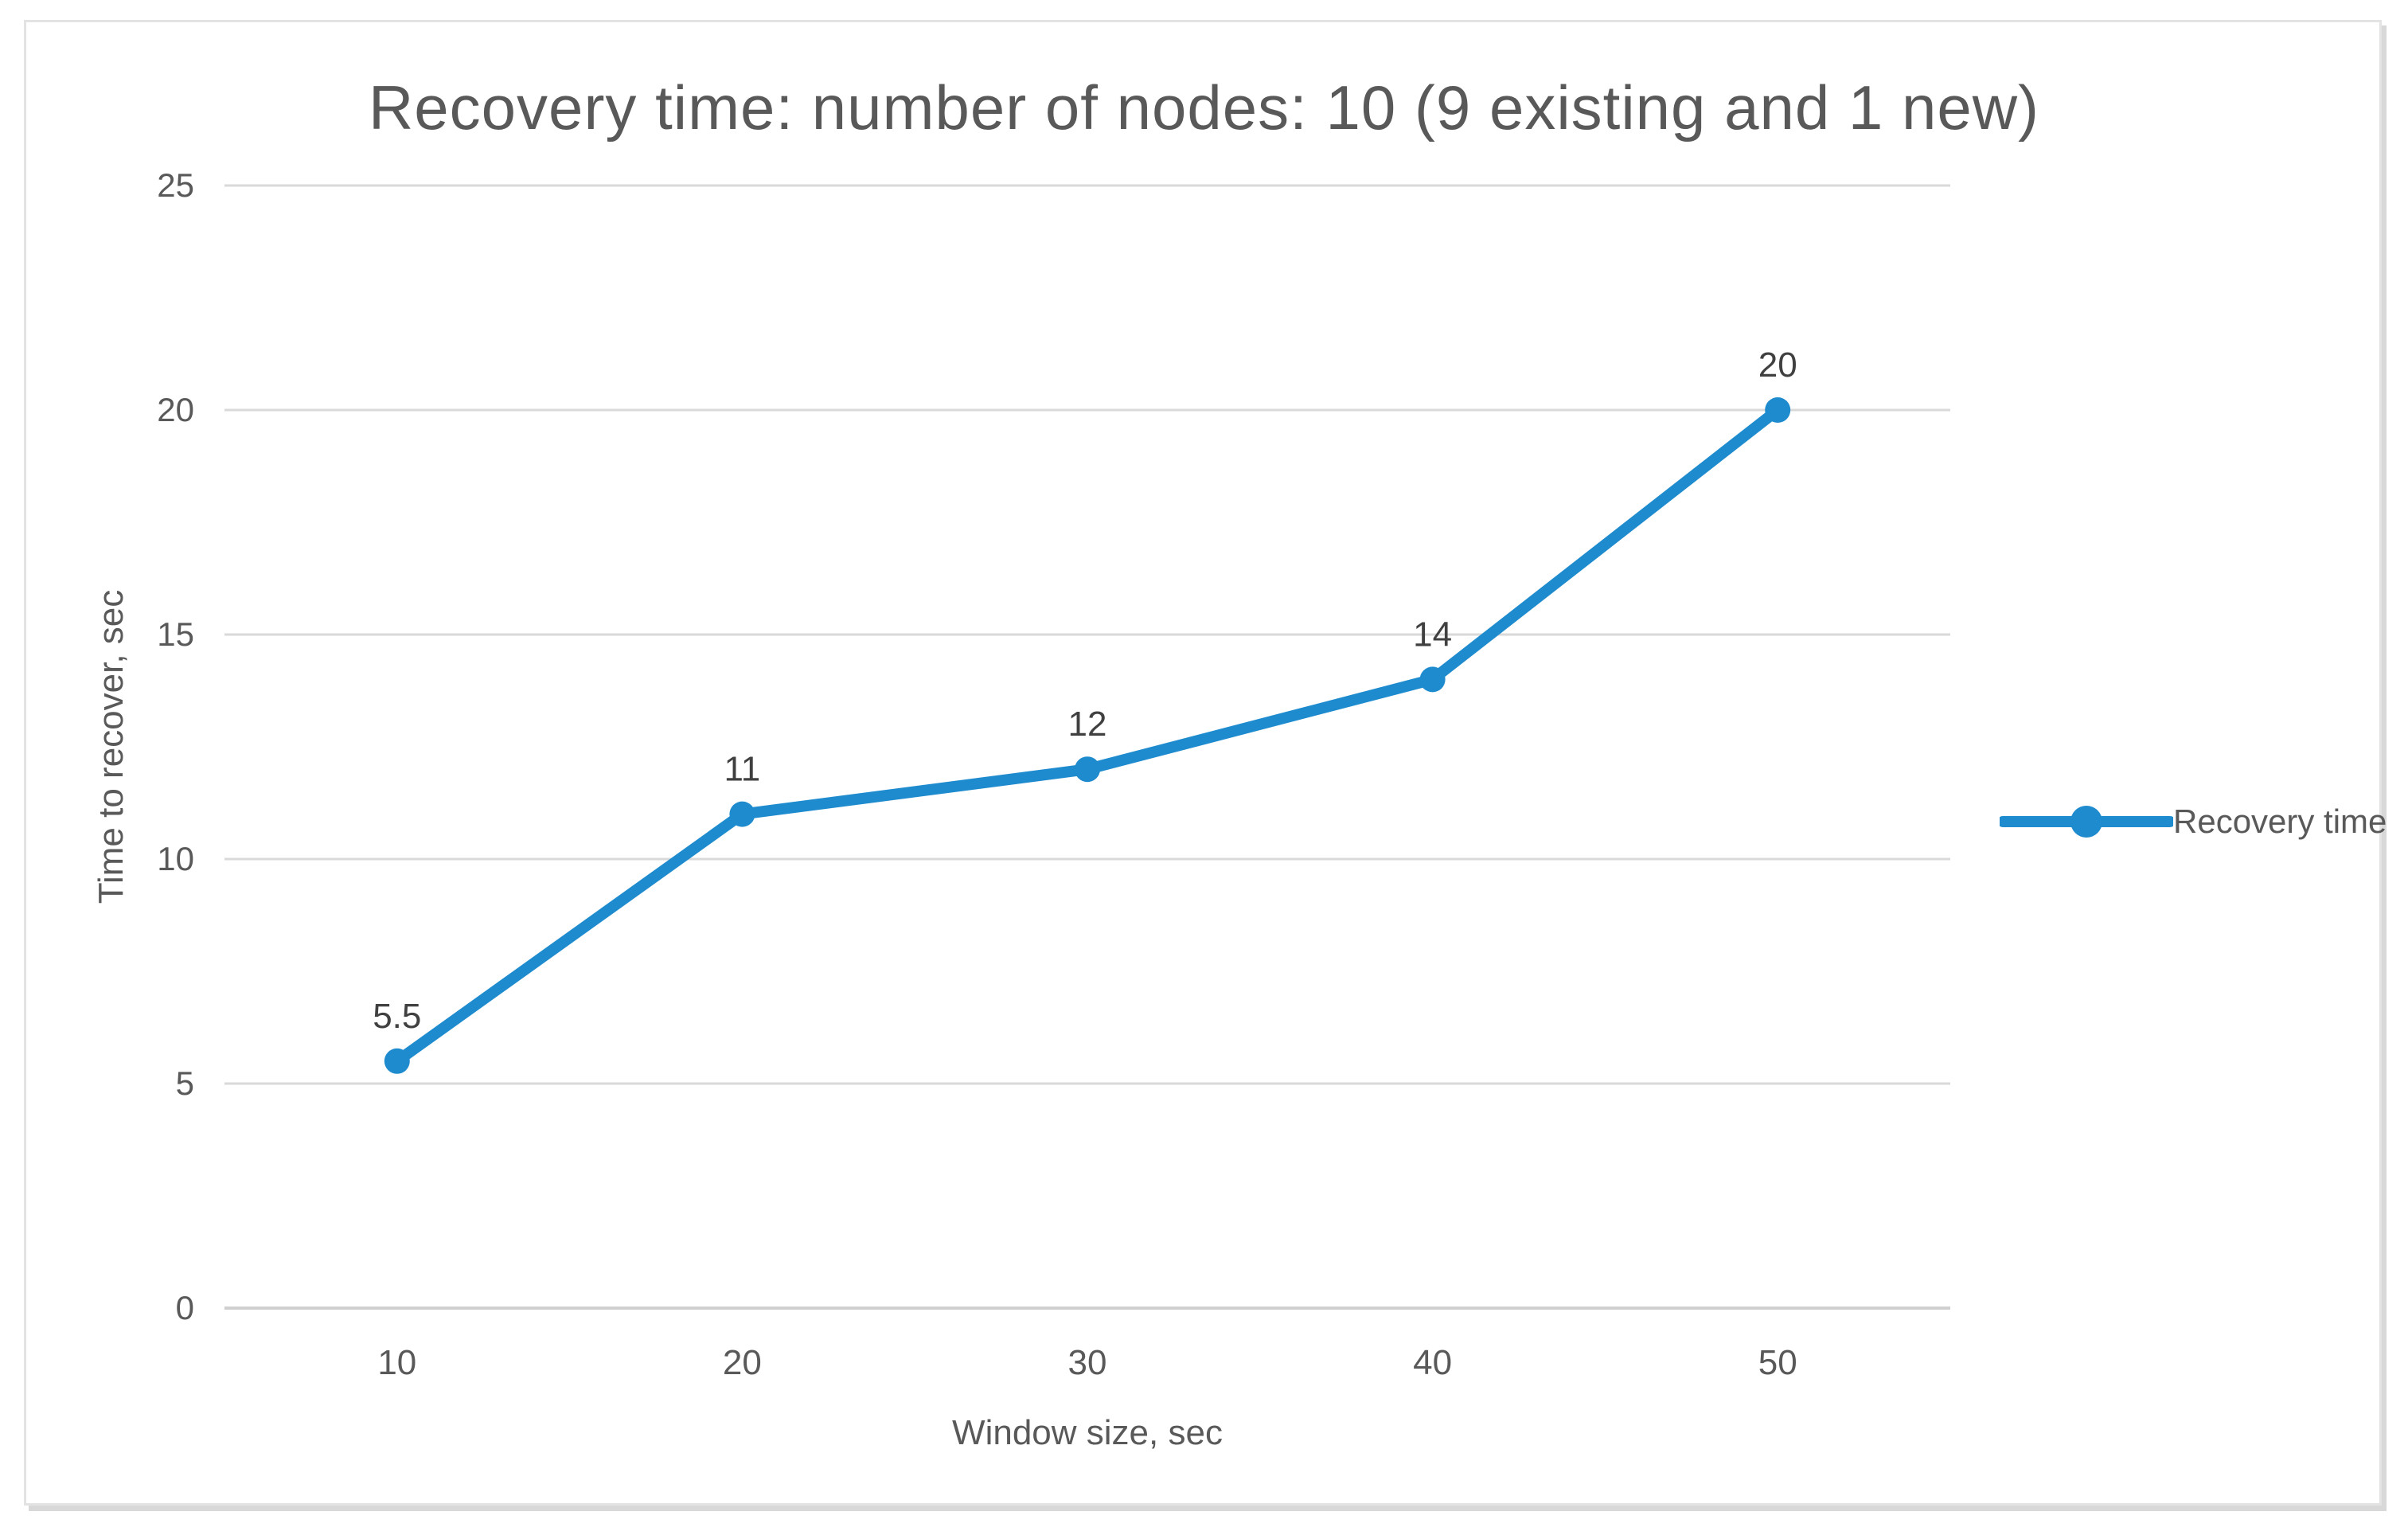  What do you see at coordinates (175, 746) in the screenshot?
I see `y-axis-tick-labels-group: 0 5 10 15 20 25` at bounding box center [175, 746].